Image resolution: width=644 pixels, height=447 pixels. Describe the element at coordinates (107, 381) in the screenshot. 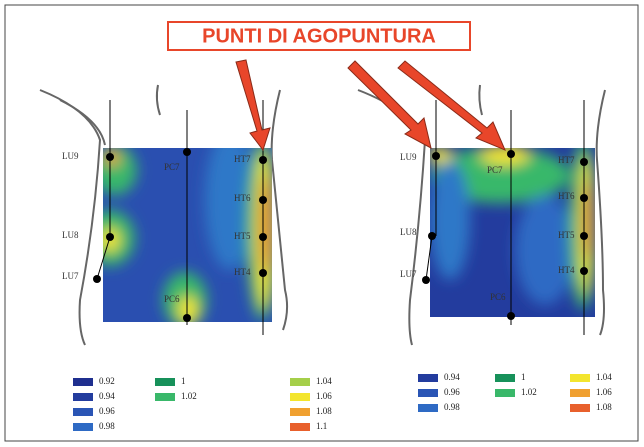

I see `legend-label: 0.92` at that location.